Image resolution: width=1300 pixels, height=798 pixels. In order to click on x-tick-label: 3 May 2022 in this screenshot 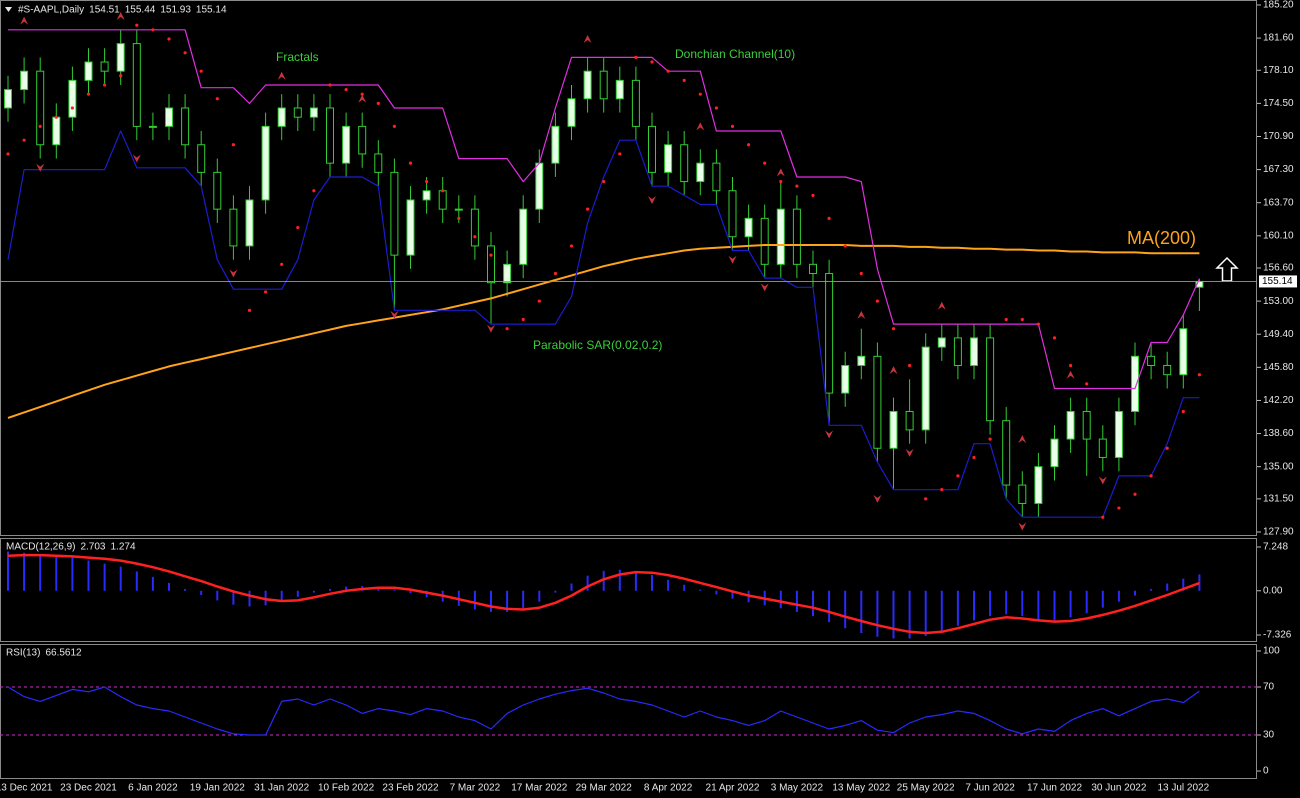, I will do `click(797, 788)`.